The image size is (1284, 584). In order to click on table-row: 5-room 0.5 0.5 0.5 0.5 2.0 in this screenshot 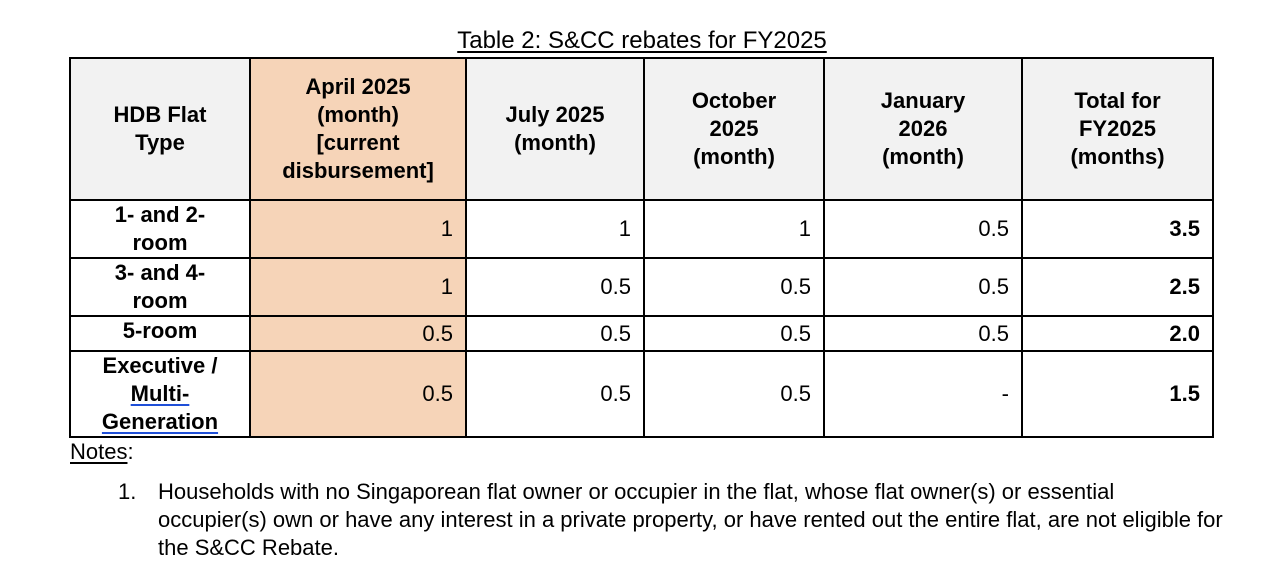, I will do `click(641, 333)`.